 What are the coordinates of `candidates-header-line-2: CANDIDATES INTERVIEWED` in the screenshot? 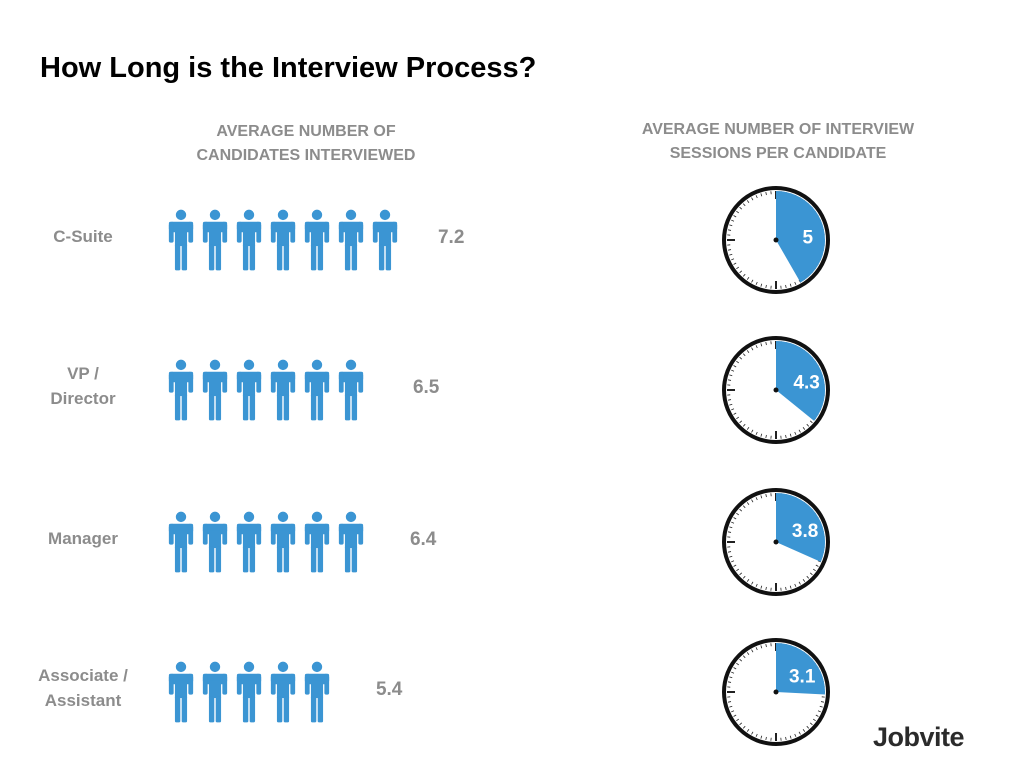 It's located at (306, 155).